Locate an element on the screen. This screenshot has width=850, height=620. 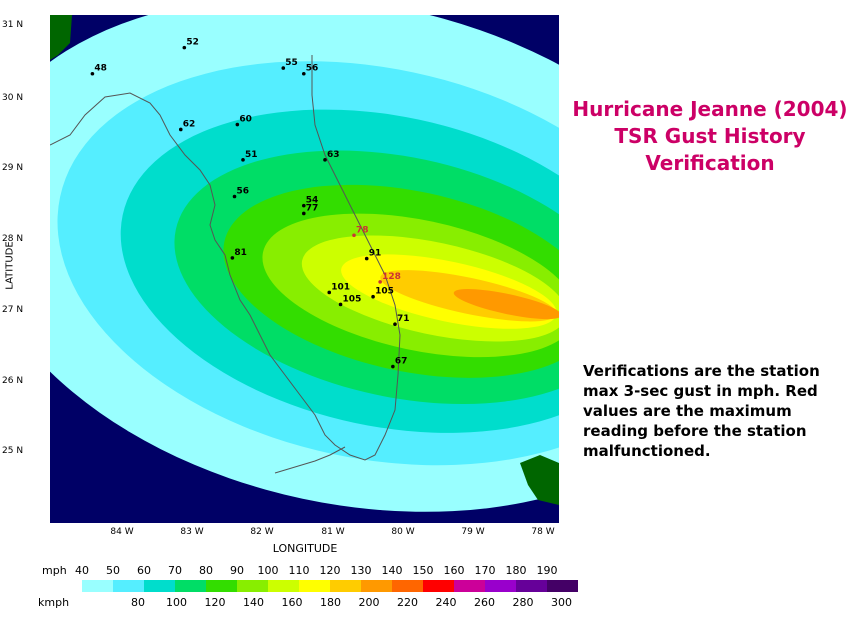
legend-mph-tick: 170 is located at coordinates (485, 570).